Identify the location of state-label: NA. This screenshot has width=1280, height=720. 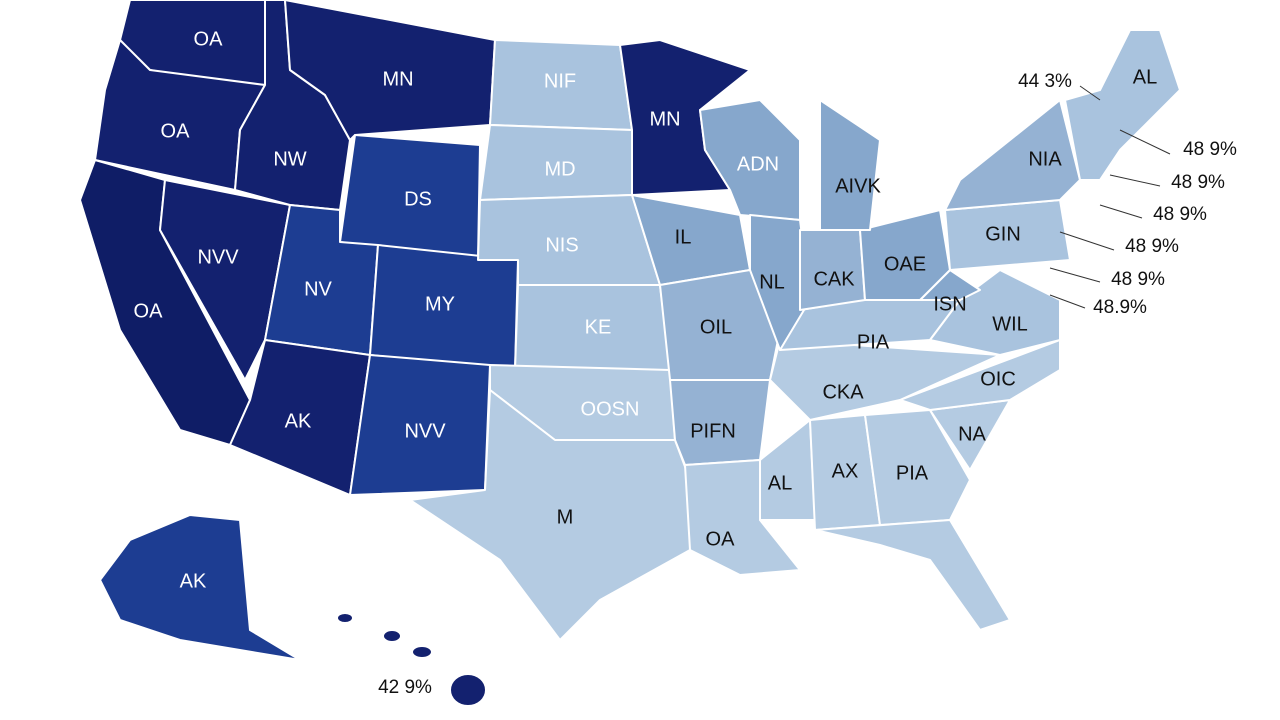
(972, 434).